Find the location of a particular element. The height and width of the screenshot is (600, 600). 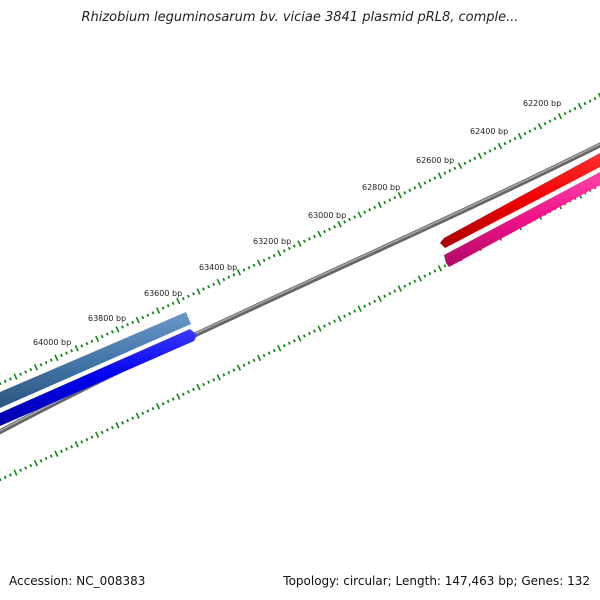

reverse-gene-right is located at coordinates (522, 219).